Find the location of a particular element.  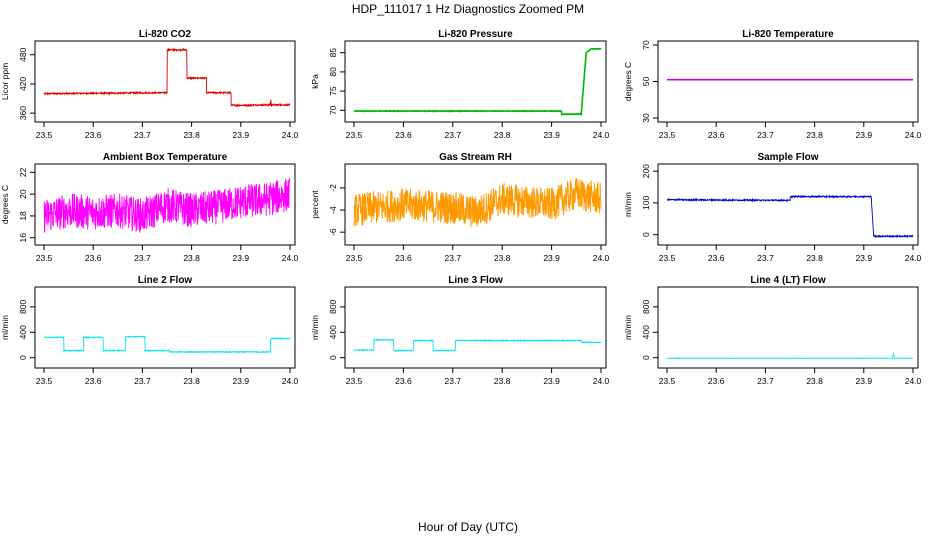

y-tick-label: 50 is located at coordinates (646, 82).